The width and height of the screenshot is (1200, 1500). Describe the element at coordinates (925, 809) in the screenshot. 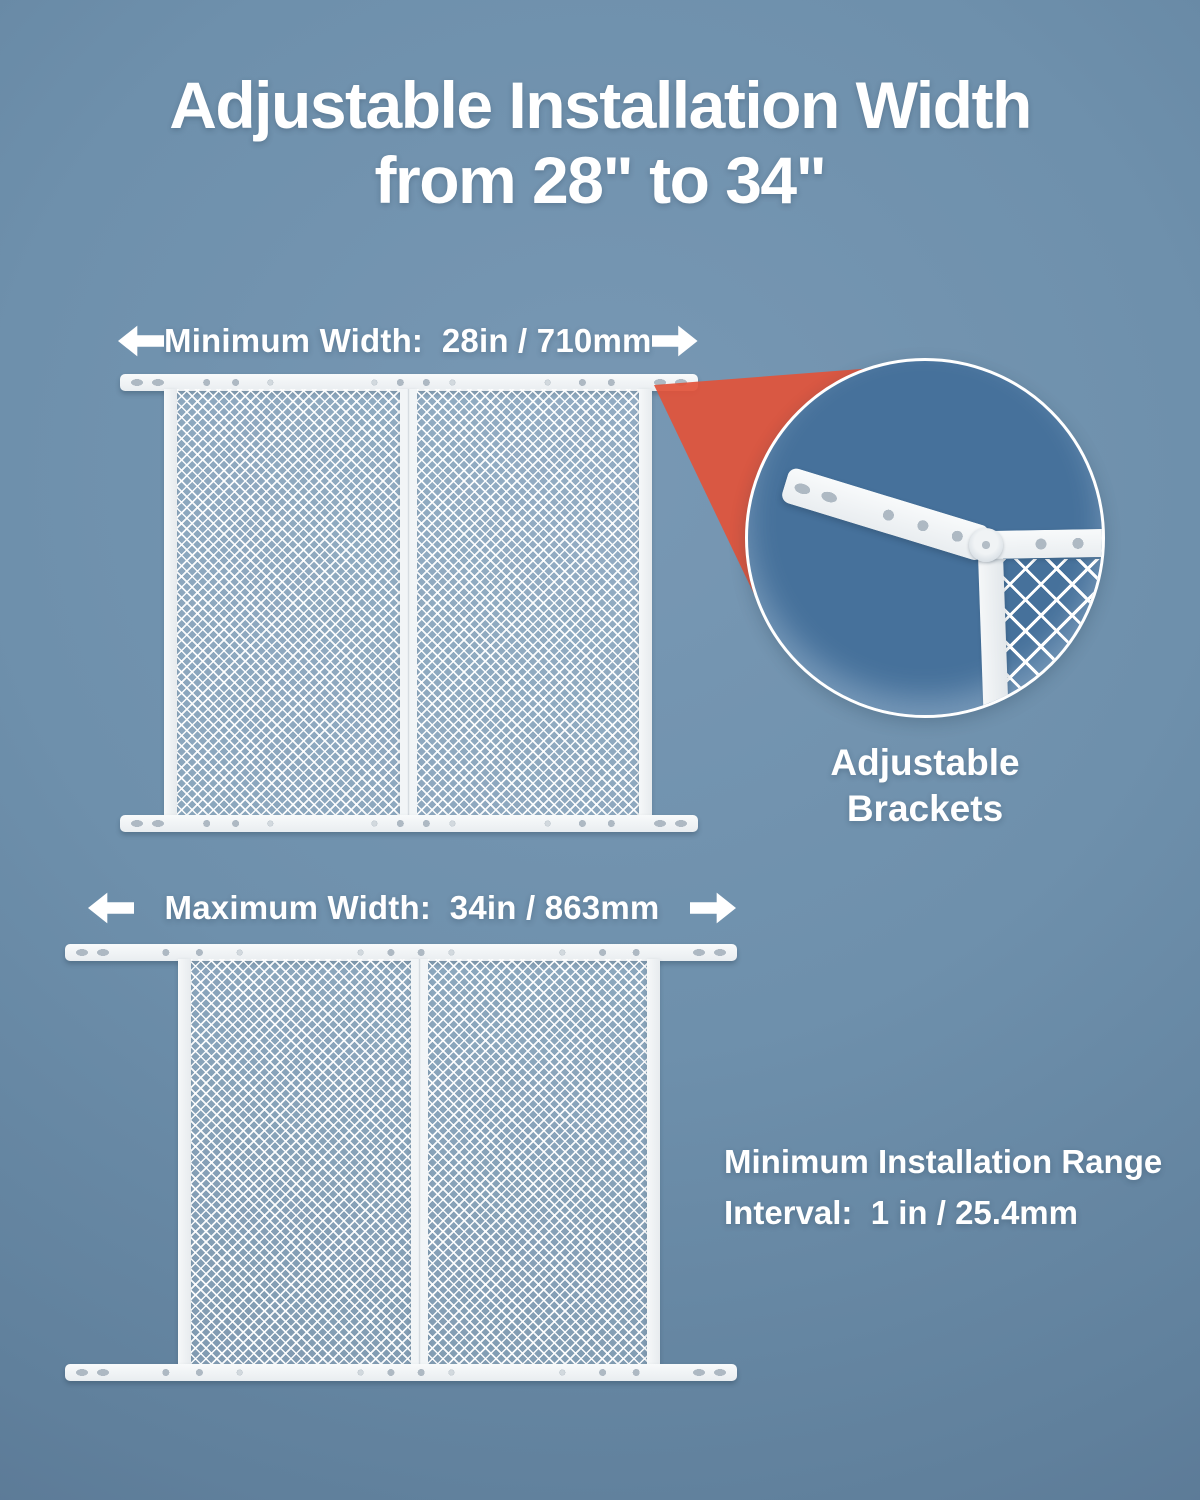

I see `callout-label-line2: Brackets` at that location.